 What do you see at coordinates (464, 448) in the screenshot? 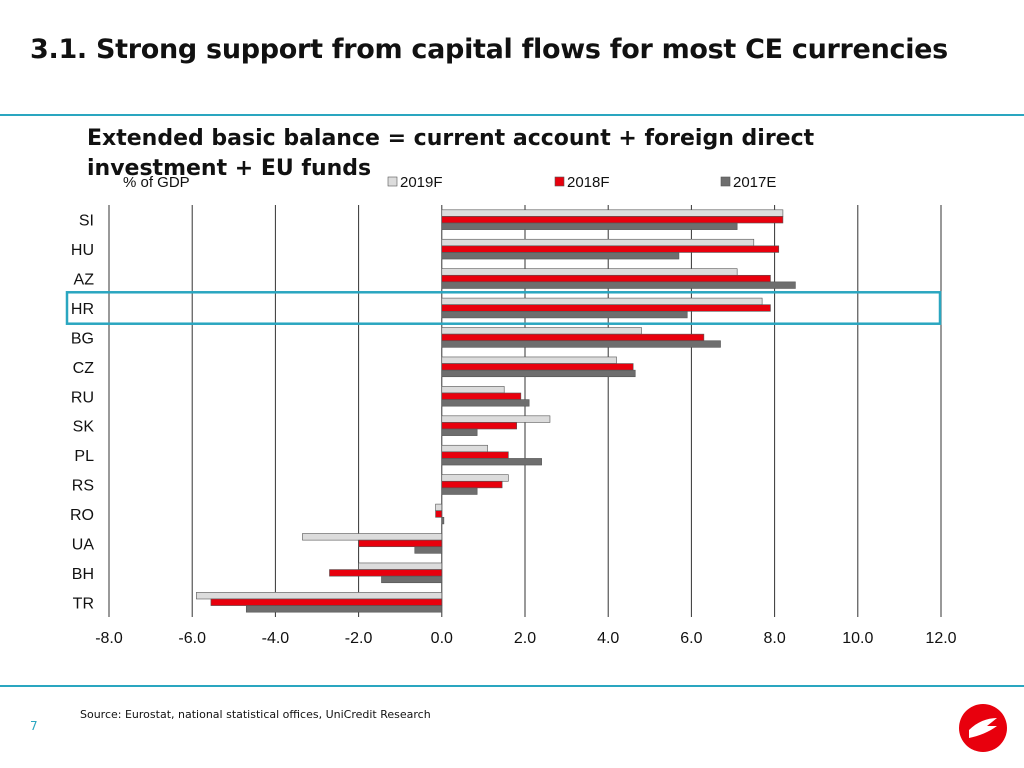
I see `bar-2019F-PL` at bounding box center [464, 448].